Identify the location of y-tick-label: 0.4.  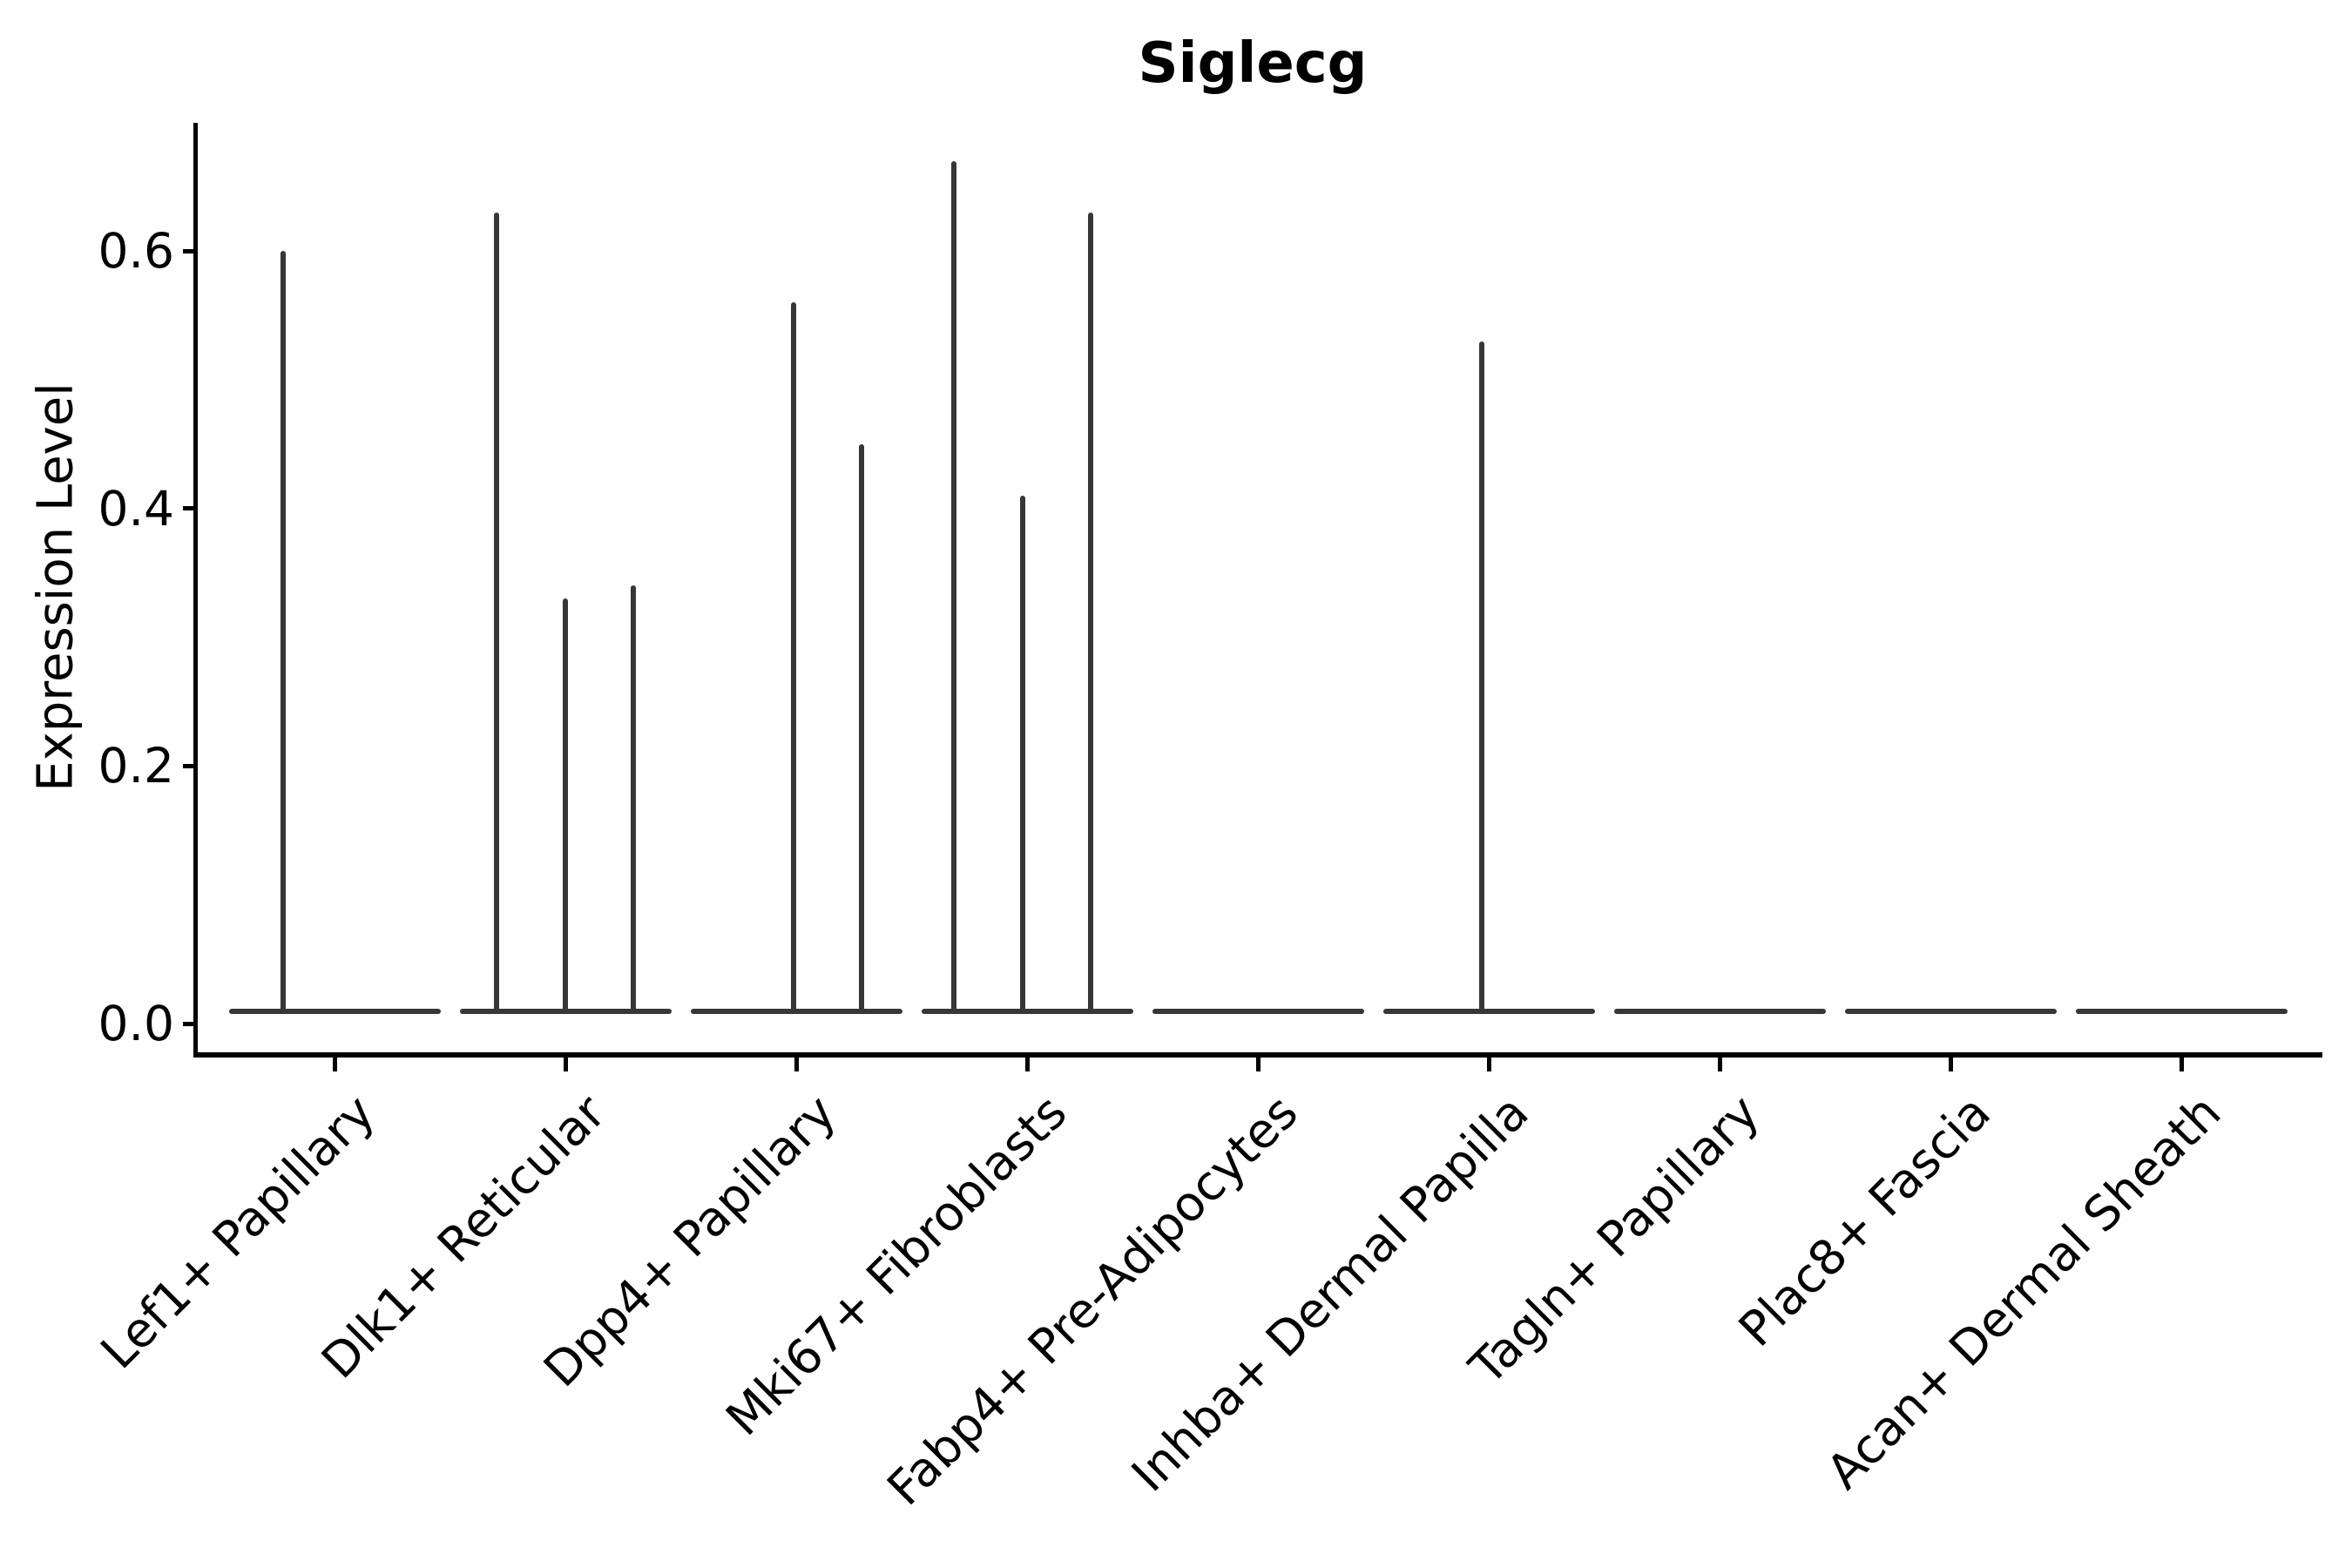
(136, 509).